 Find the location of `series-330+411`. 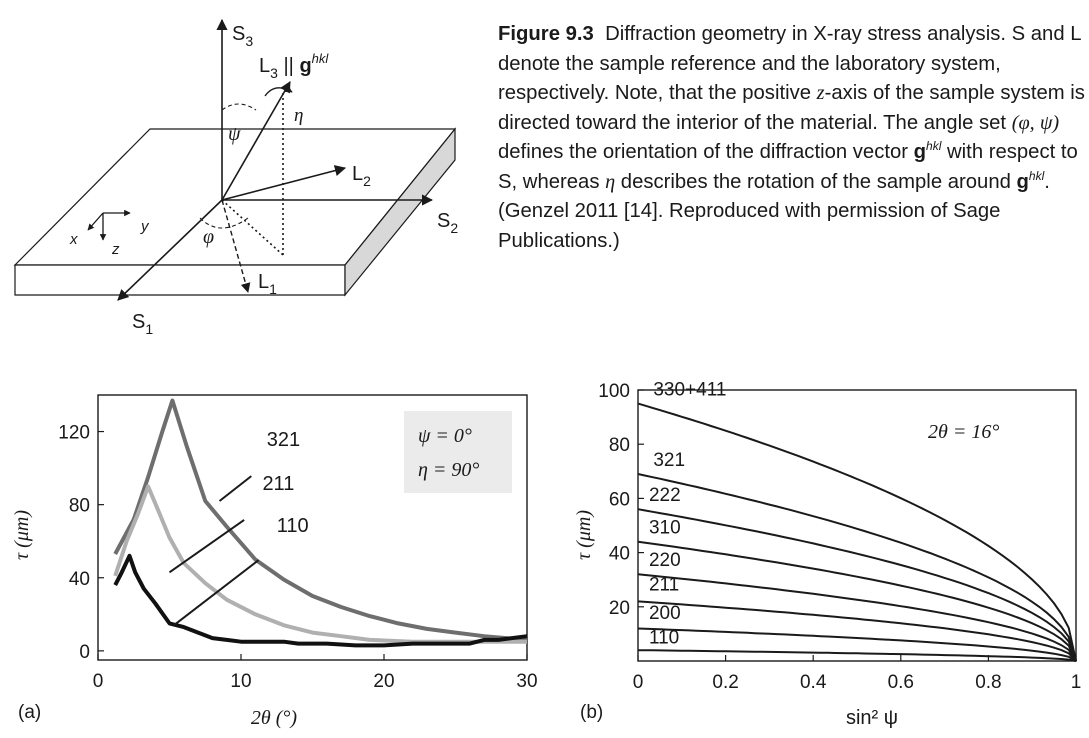

series-330+411 is located at coordinates (857, 532).